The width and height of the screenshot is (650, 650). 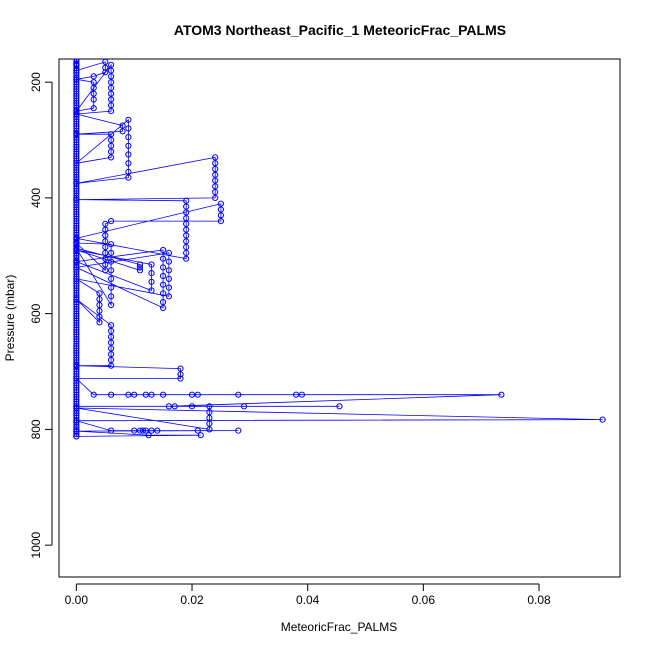 I want to click on x-tick-label: 0.04, so click(x=308, y=600).